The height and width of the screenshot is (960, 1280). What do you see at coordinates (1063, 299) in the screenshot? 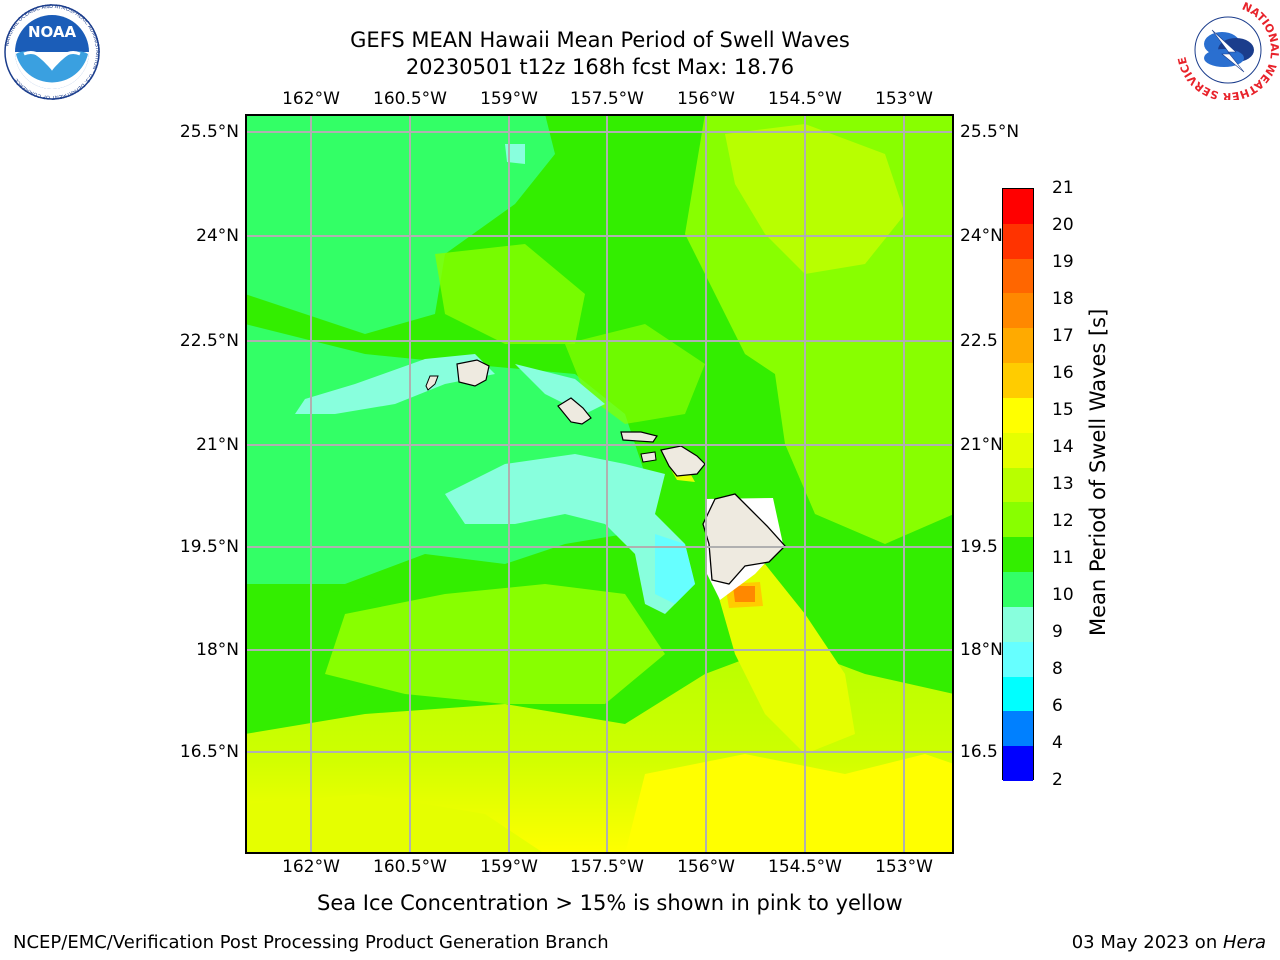
I see `colorbar-tick-label: 18` at bounding box center [1063, 299].